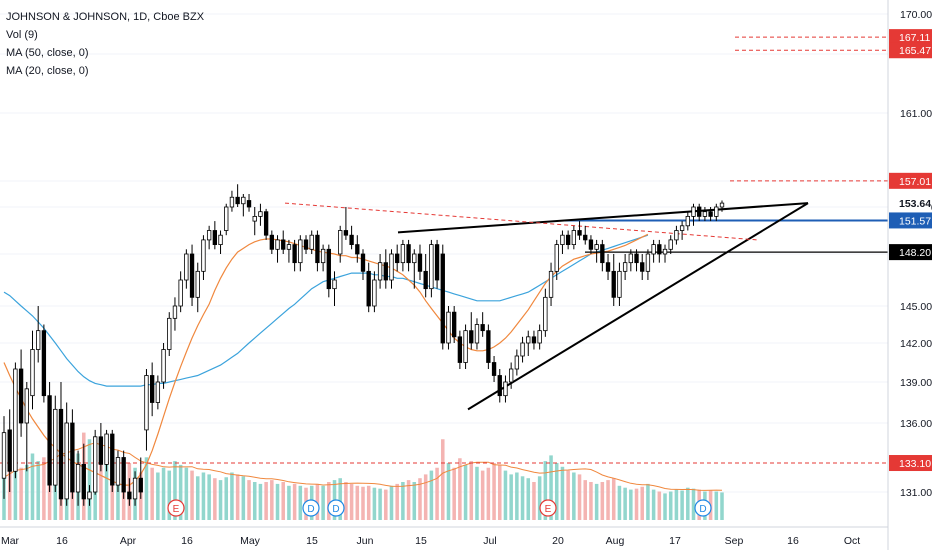 This screenshot has height=555, width=932. Describe the element at coordinates (910, 180) in the screenshot. I see `price-label-bg` at that location.